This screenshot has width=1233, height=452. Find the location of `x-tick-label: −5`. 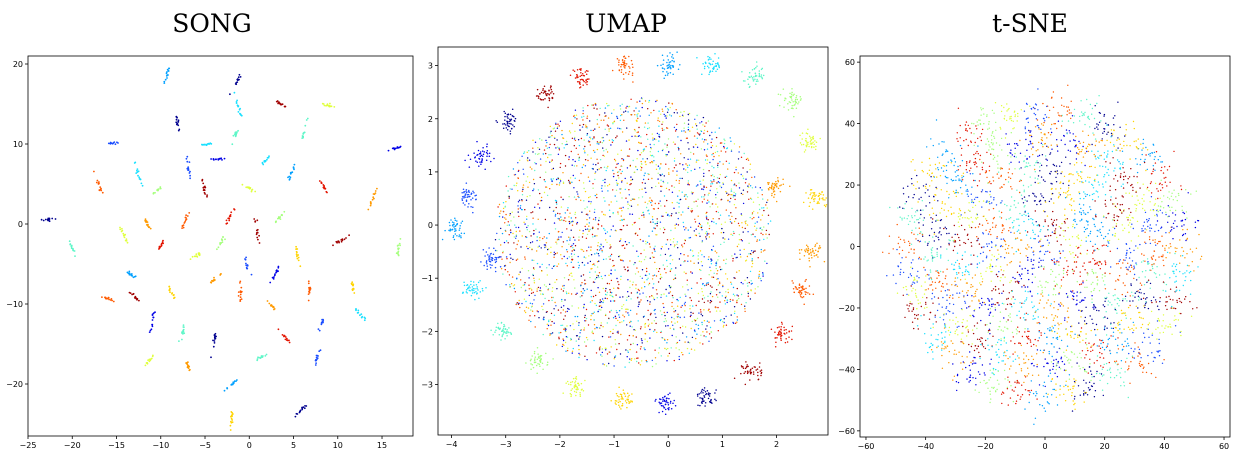

x-tick-label: −5 is located at coordinates (205, 445).